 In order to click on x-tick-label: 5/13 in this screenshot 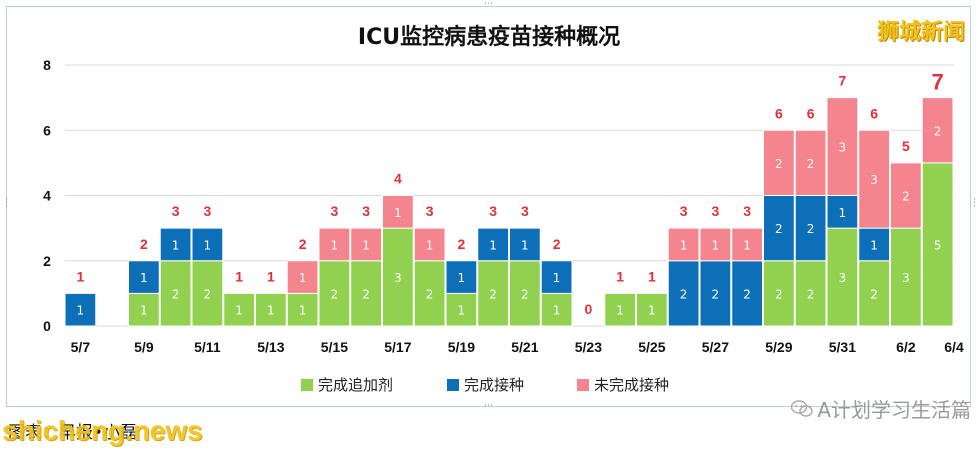, I will do `click(270, 347)`.